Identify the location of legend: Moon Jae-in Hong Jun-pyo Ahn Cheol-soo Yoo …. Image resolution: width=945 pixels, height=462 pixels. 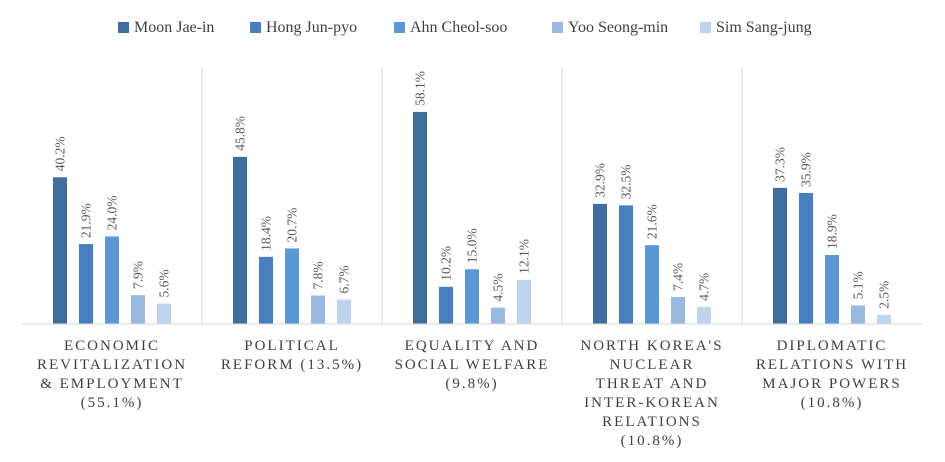
(465, 27).